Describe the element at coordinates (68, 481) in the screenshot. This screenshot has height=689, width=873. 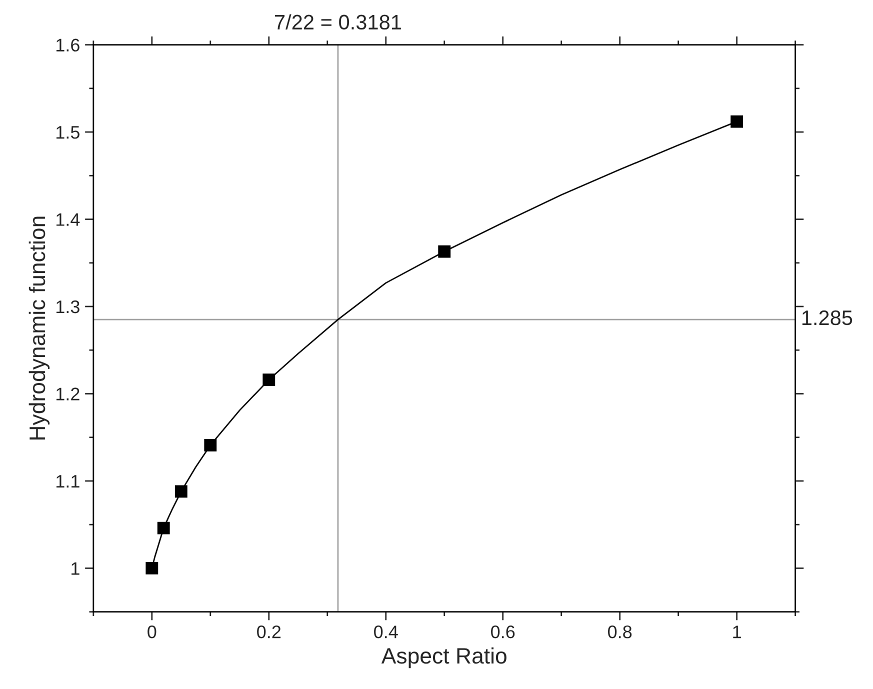
I see `y-tick-label: 1.1` at that location.